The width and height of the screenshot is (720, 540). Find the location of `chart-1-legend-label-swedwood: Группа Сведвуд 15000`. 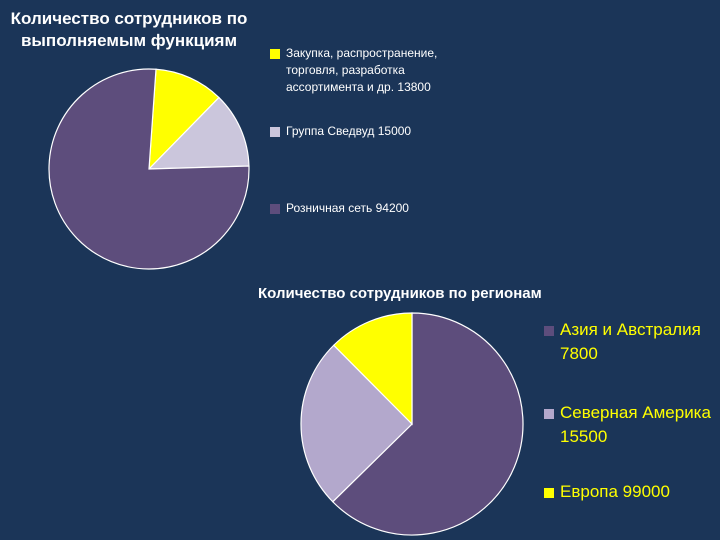

chart-1-legend-label-swedwood: Группа Сведвуд 15000 is located at coordinates (349, 131).